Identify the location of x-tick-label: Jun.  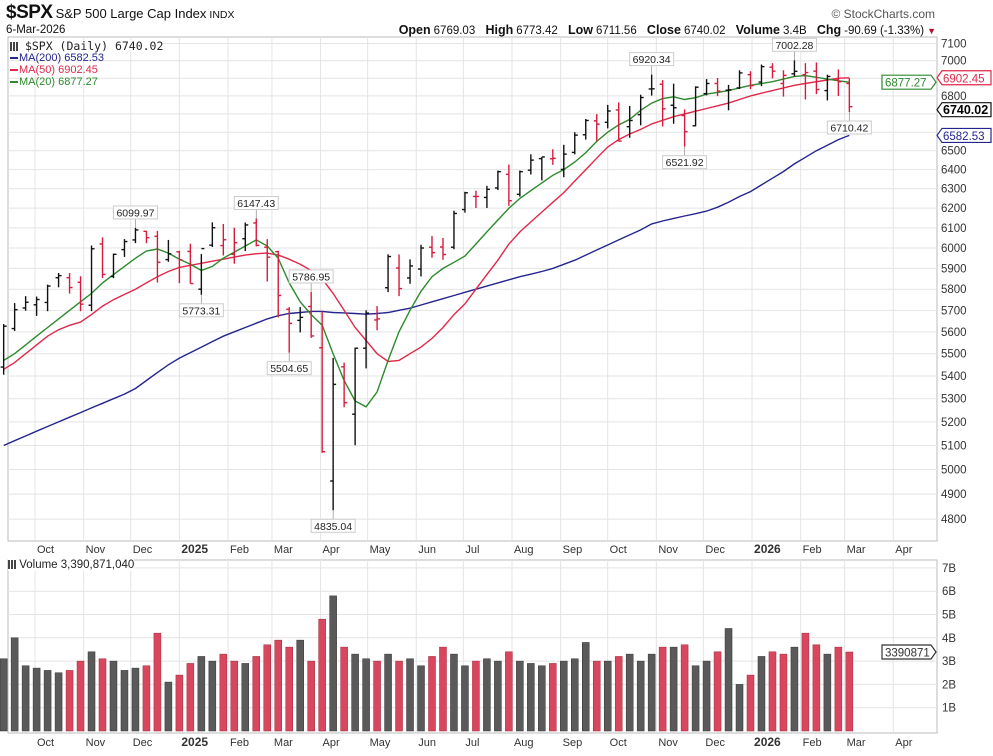
(427, 743).